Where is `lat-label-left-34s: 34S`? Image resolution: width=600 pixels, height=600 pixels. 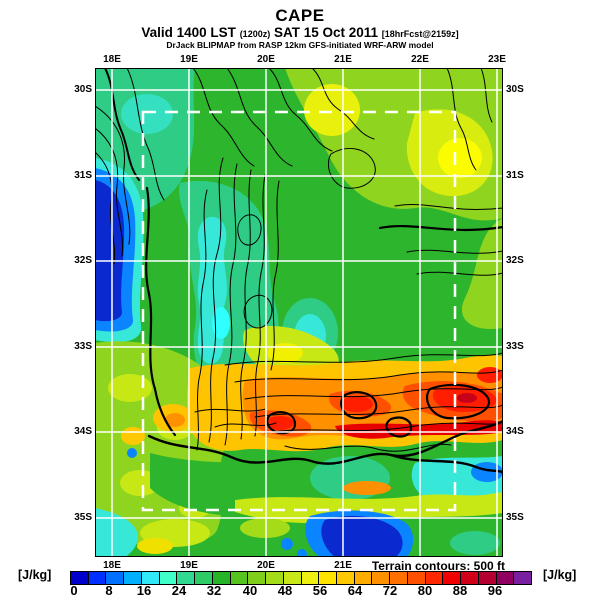 lat-label-left-34s: 34S is located at coordinates (83, 431).